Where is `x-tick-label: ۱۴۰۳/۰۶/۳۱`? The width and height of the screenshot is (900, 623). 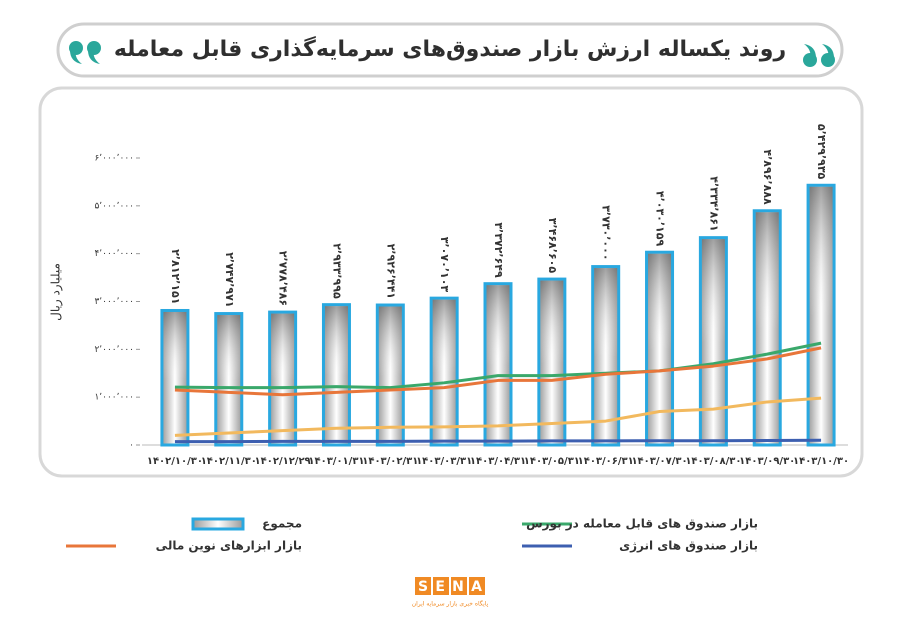 x-tick-label: ۱۴۰۳/۰۶/۳۱ is located at coordinates (606, 461).